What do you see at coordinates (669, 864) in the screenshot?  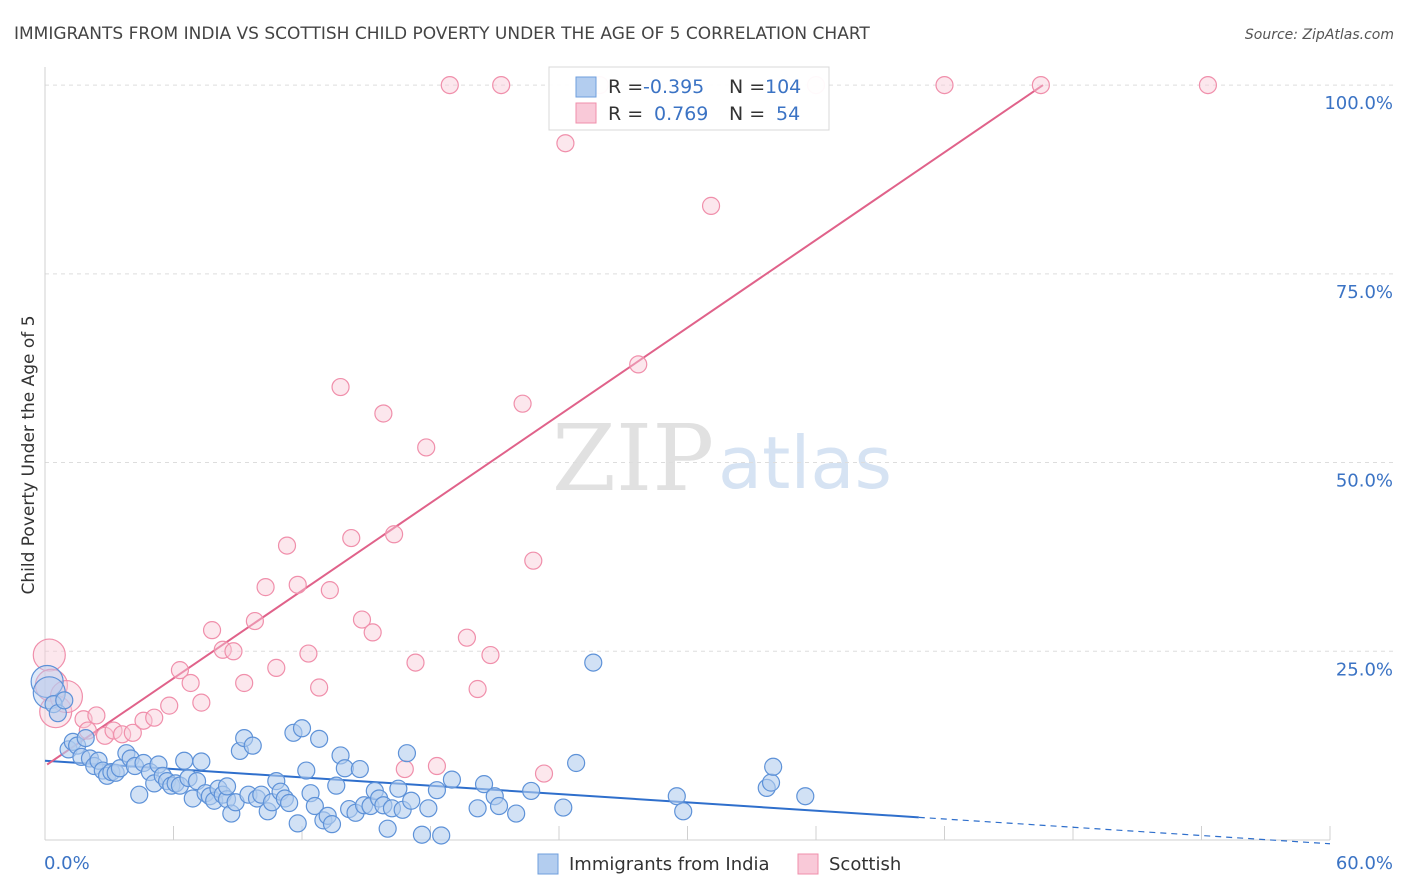 I see `bottom-legend-india: Immigrants from India` at bounding box center [669, 864].